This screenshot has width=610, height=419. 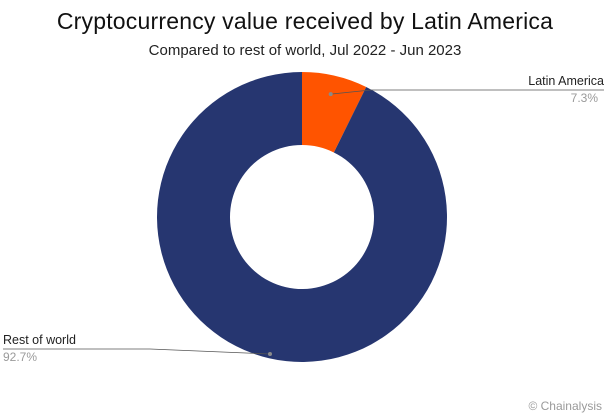 I want to click on leader-dot-rest-of-world, so click(x=270, y=354).